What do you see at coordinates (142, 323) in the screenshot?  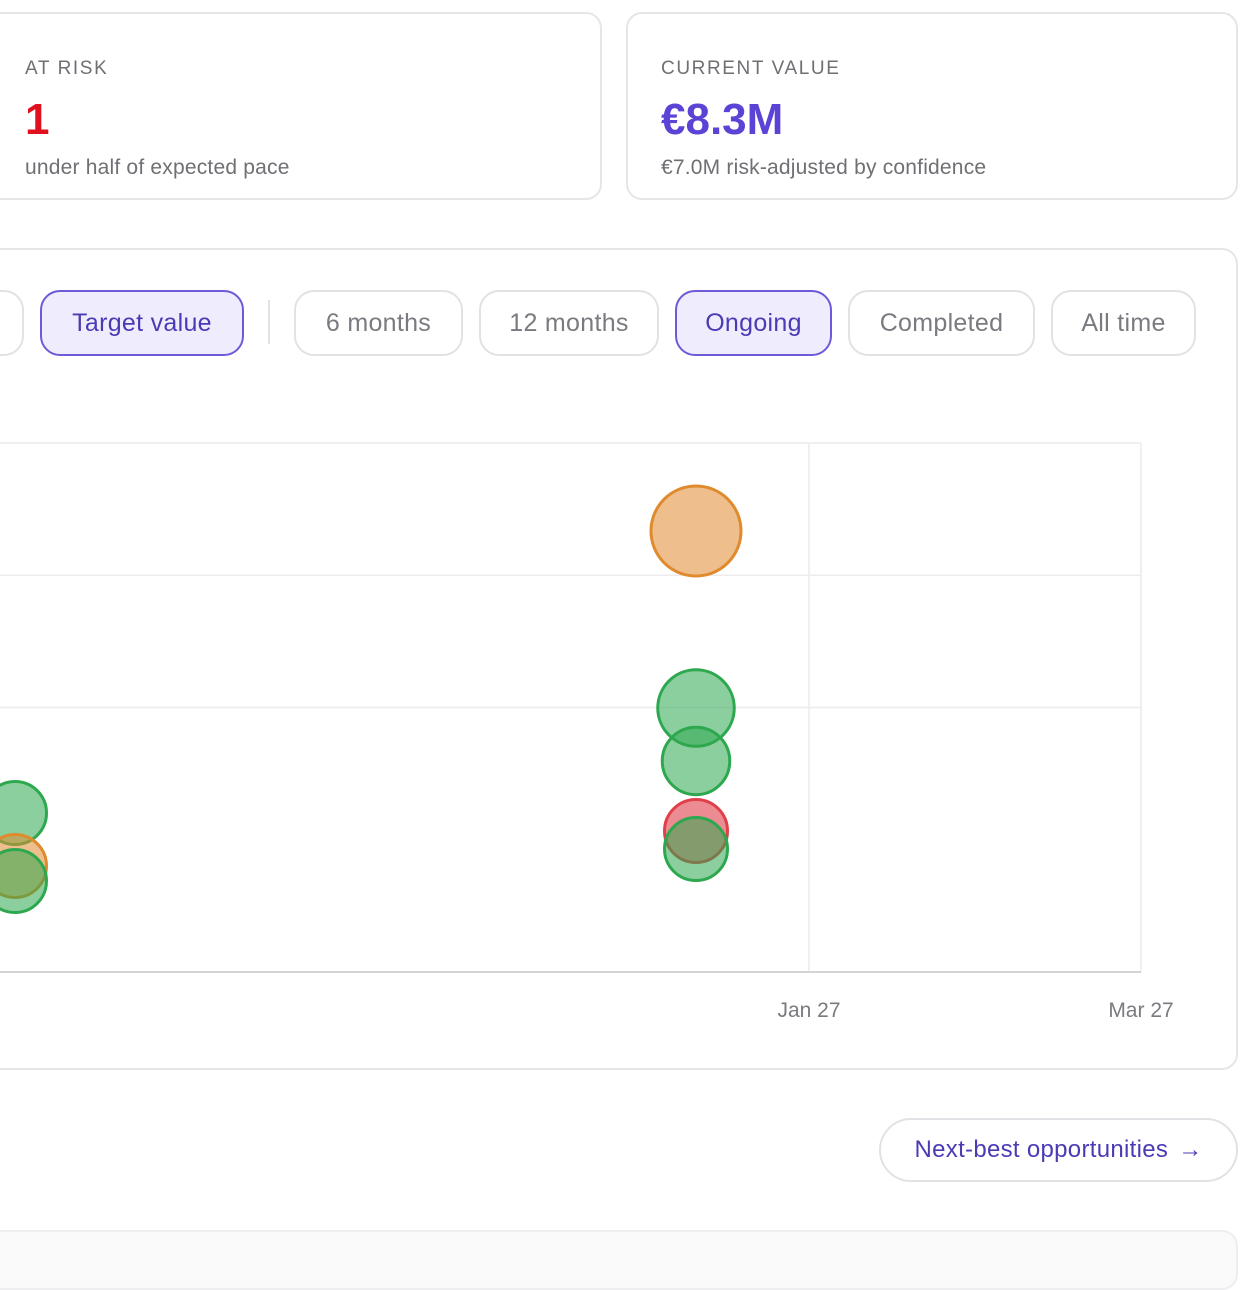 I see `size-by-target-value: Target value` at bounding box center [142, 323].